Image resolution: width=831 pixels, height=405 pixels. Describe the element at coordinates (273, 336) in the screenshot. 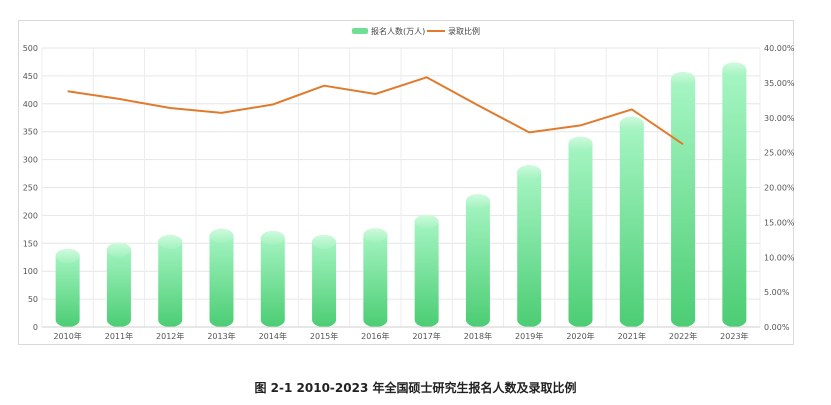

I see `x-tick-label: 2014年` at that location.